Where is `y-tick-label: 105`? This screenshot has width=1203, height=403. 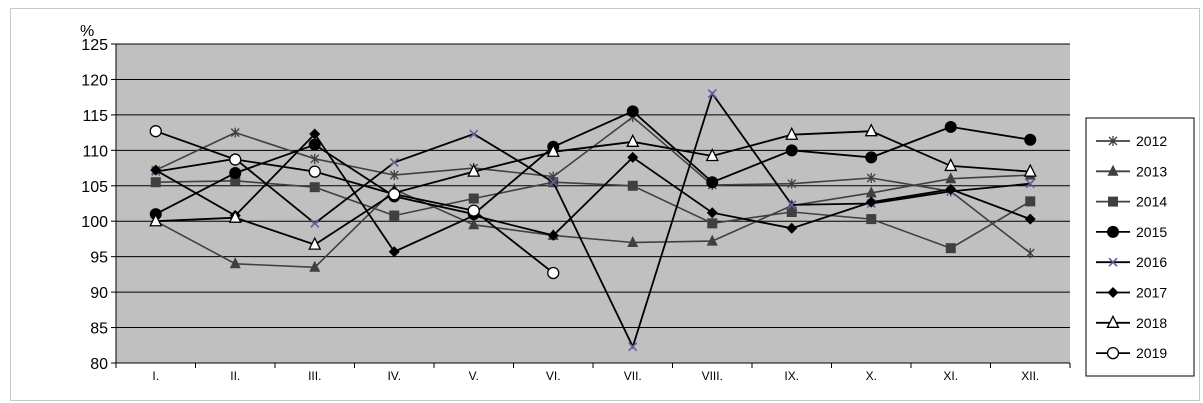 y-tick-label: 105 is located at coordinates (94, 187).